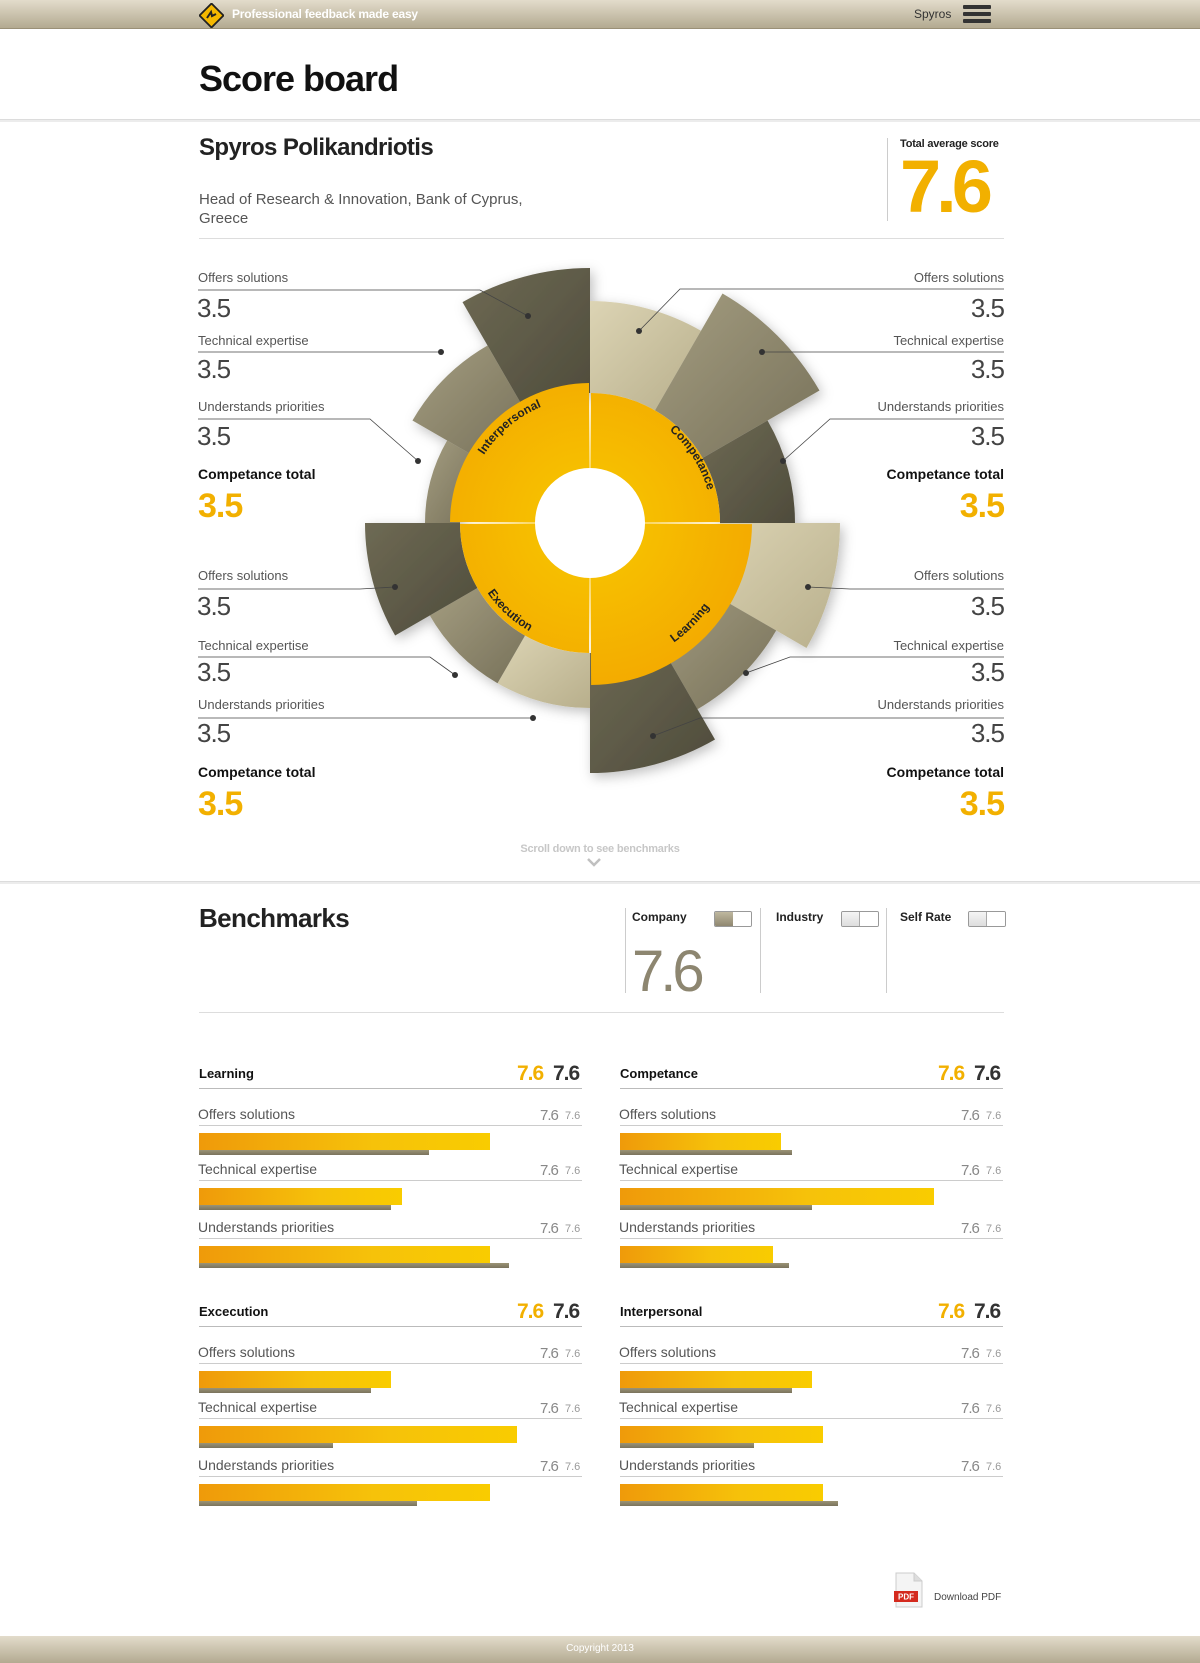 This screenshot has width=1200, height=1663. Describe the element at coordinates (692, 456) in the screenshot. I see `wheel-category-label: Competance` at that location.